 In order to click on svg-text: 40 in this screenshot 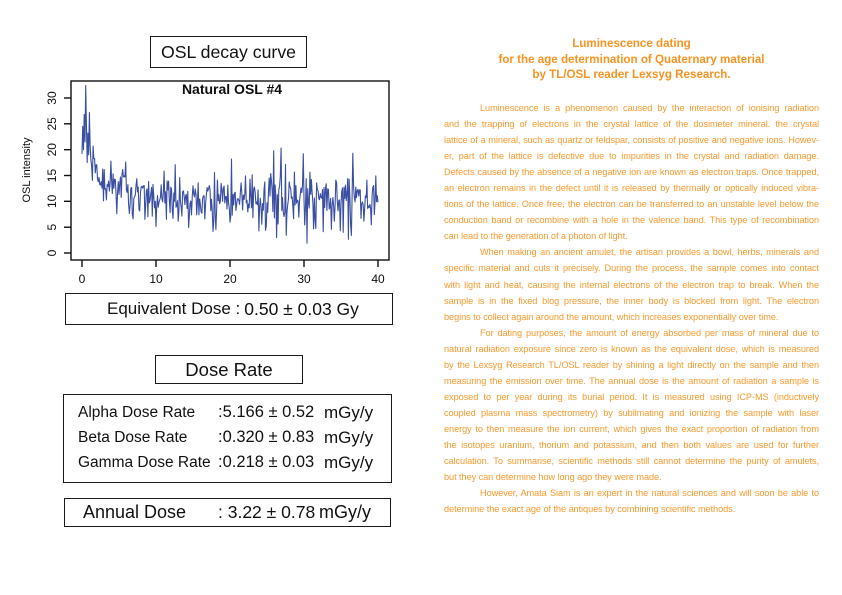, I will do `click(378, 279)`.